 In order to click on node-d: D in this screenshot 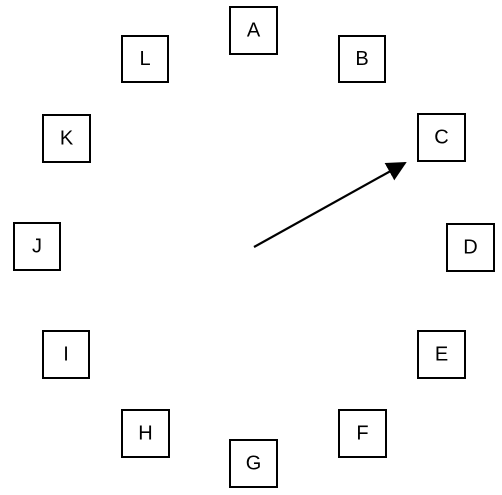, I will do `click(470, 247)`.